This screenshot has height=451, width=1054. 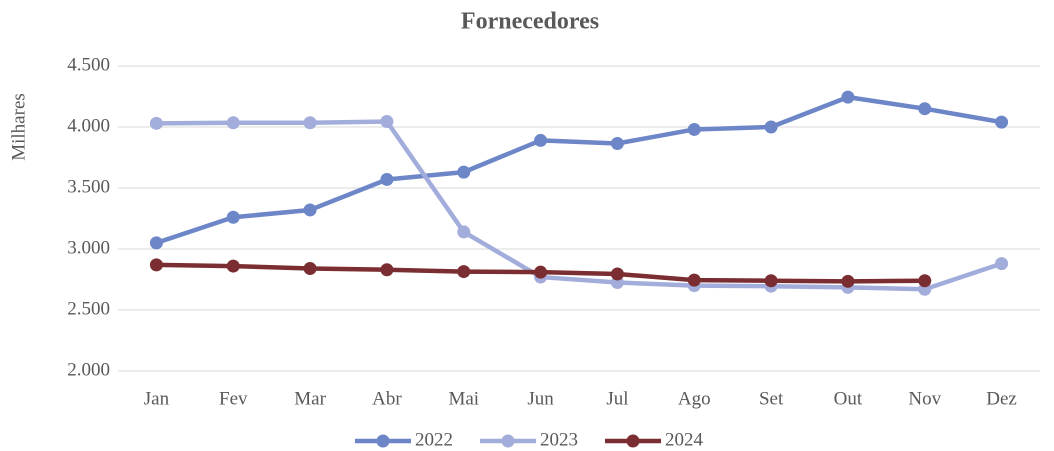 What do you see at coordinates (233, 398) in the screenshot?
I see `x-tick-label: Fev` at bounding box center [233, 398].